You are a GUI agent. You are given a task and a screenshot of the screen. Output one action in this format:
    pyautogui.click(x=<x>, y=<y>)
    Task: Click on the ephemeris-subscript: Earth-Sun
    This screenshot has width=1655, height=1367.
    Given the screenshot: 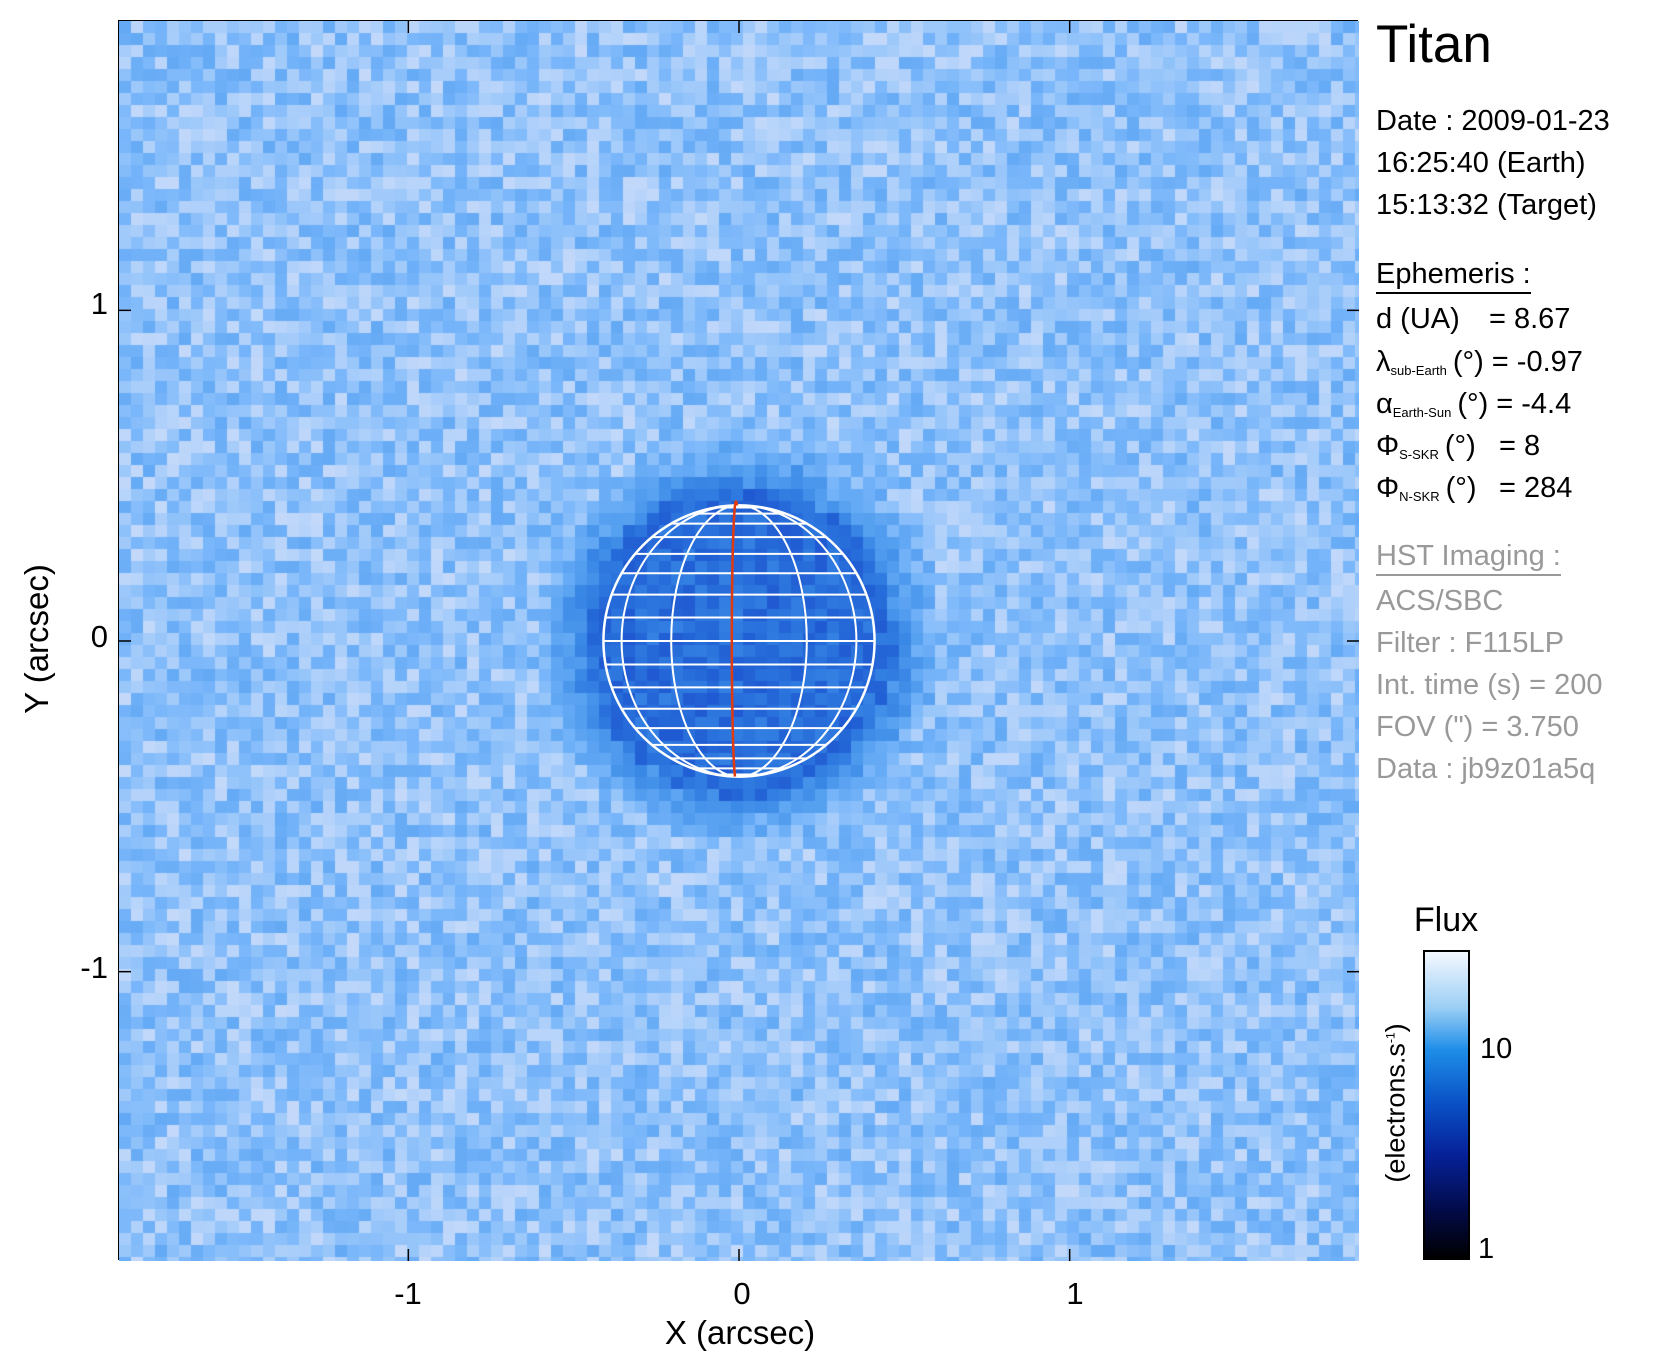 What is the action you would take?
    pyautogui.click(x=1422, y=412)
    